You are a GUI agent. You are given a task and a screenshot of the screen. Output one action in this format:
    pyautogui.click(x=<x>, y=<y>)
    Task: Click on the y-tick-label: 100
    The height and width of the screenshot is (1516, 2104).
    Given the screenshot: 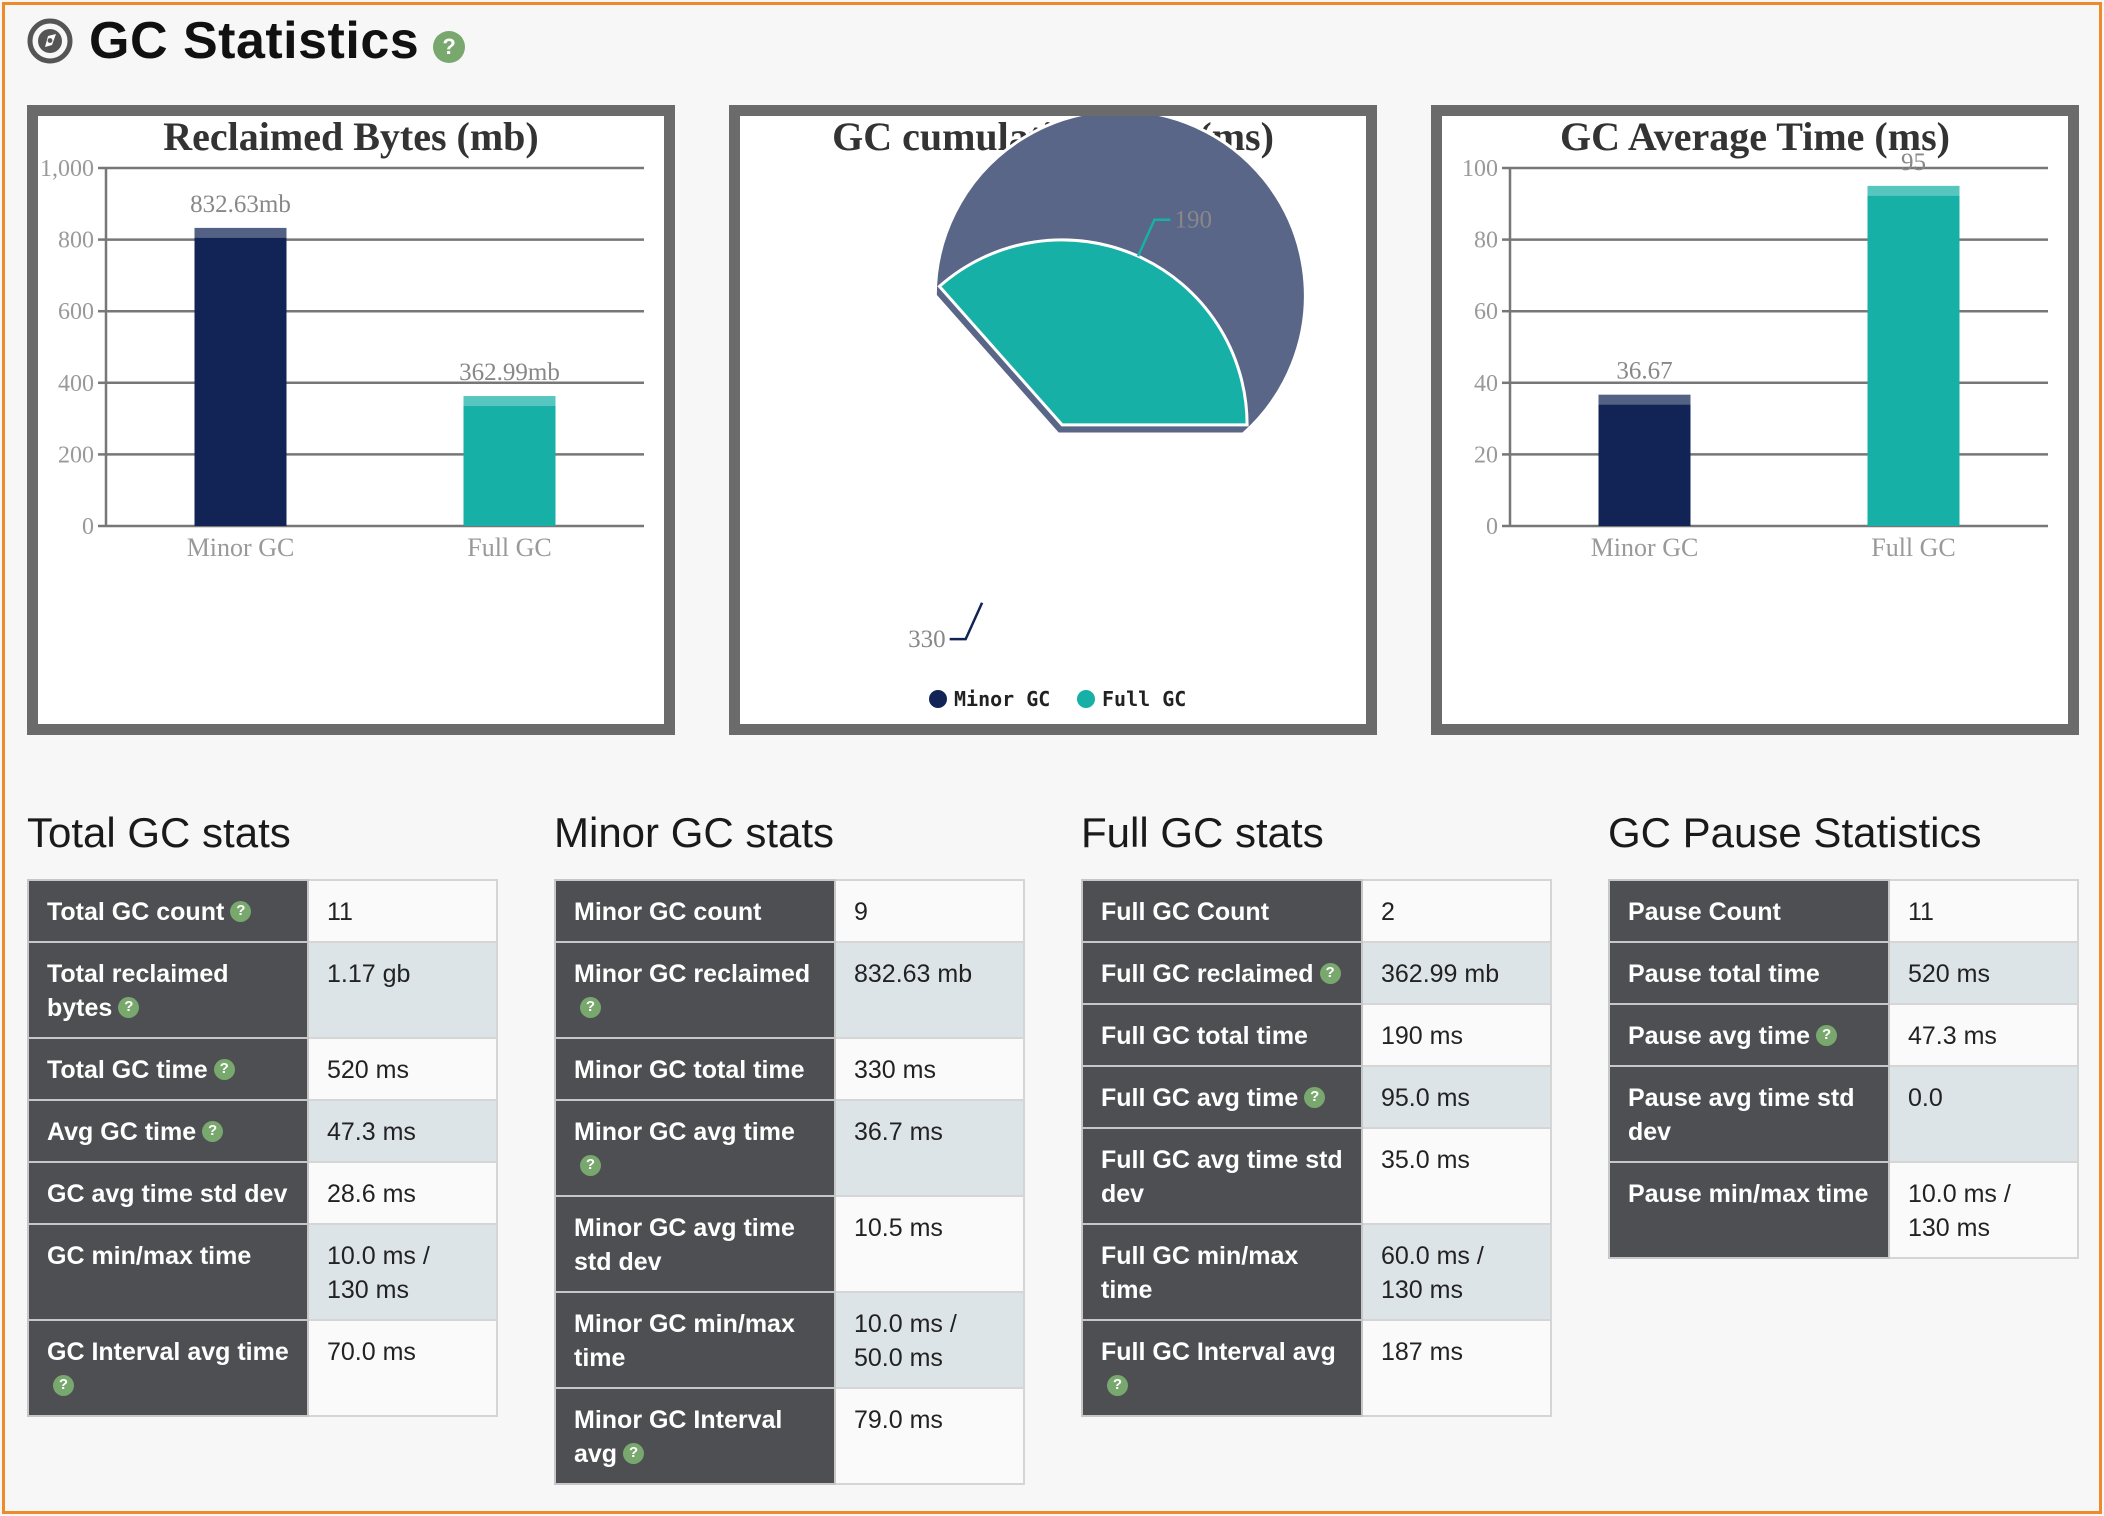 What is the action you would take?
    pyautogui.click(x=1480, y=169)
    